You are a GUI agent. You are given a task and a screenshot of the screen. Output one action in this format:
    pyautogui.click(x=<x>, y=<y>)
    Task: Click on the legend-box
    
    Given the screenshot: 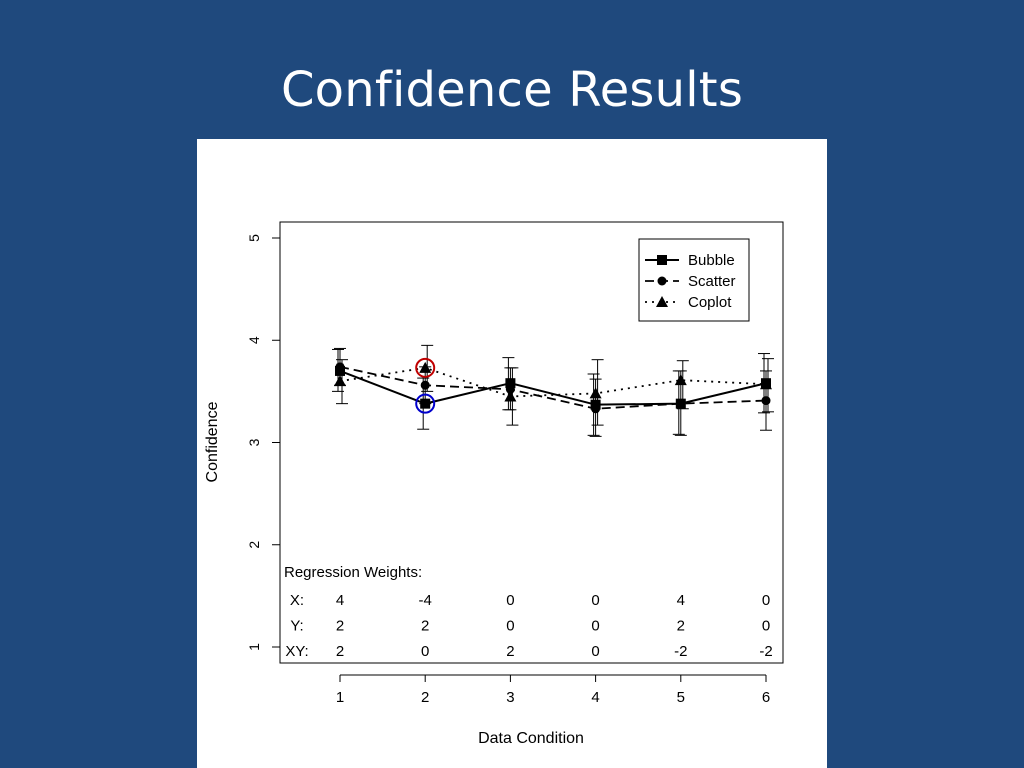 What is the action you would take?
    pyautogui.click(x=694, y=280)
    